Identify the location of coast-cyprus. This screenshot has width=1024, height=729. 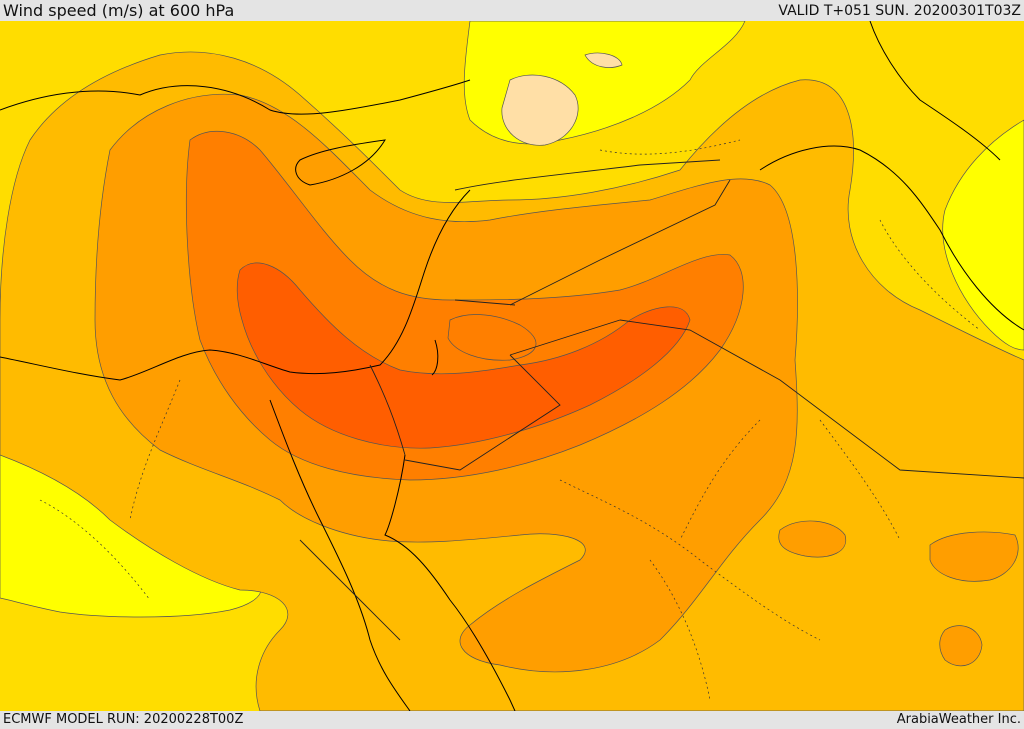
(340, 162).